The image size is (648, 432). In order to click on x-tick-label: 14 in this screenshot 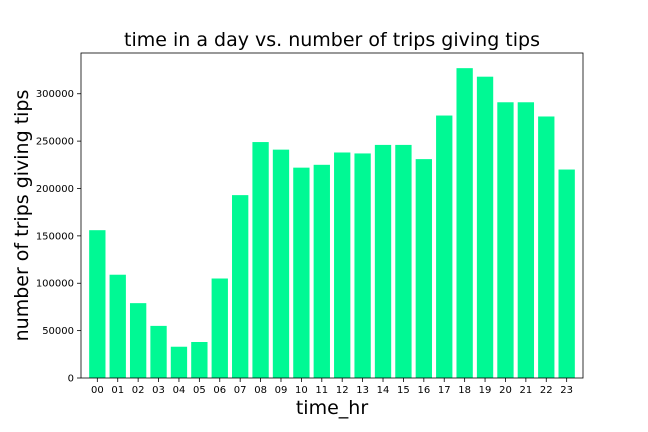, I will do `click(383, 390)`.